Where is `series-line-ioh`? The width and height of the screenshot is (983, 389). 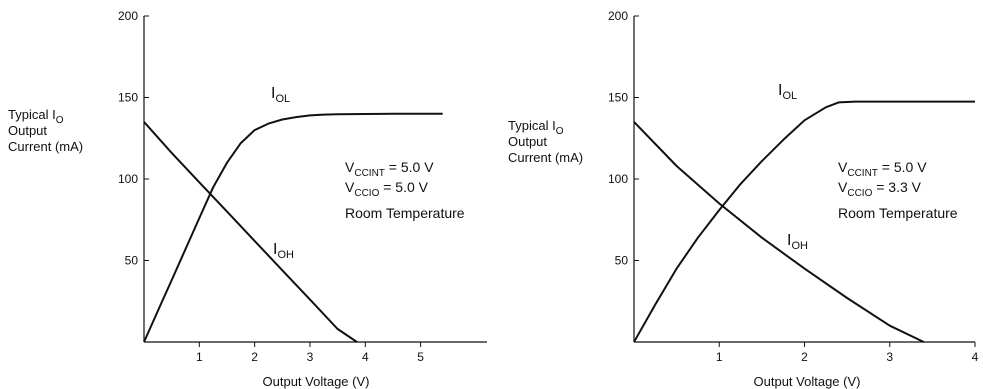 series-line-ioh is located at coordinates (250, 232).